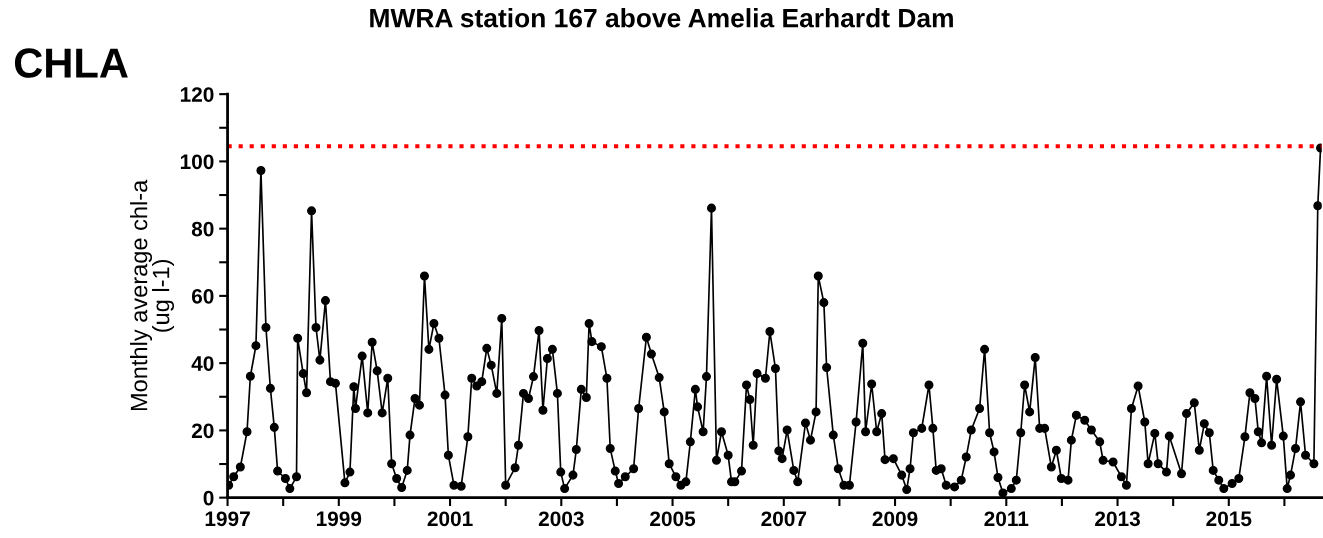 Image resolution: width=1323 pixels, height=538 pixels. I want to click on y-tick-label: 40, so click(202, 363).